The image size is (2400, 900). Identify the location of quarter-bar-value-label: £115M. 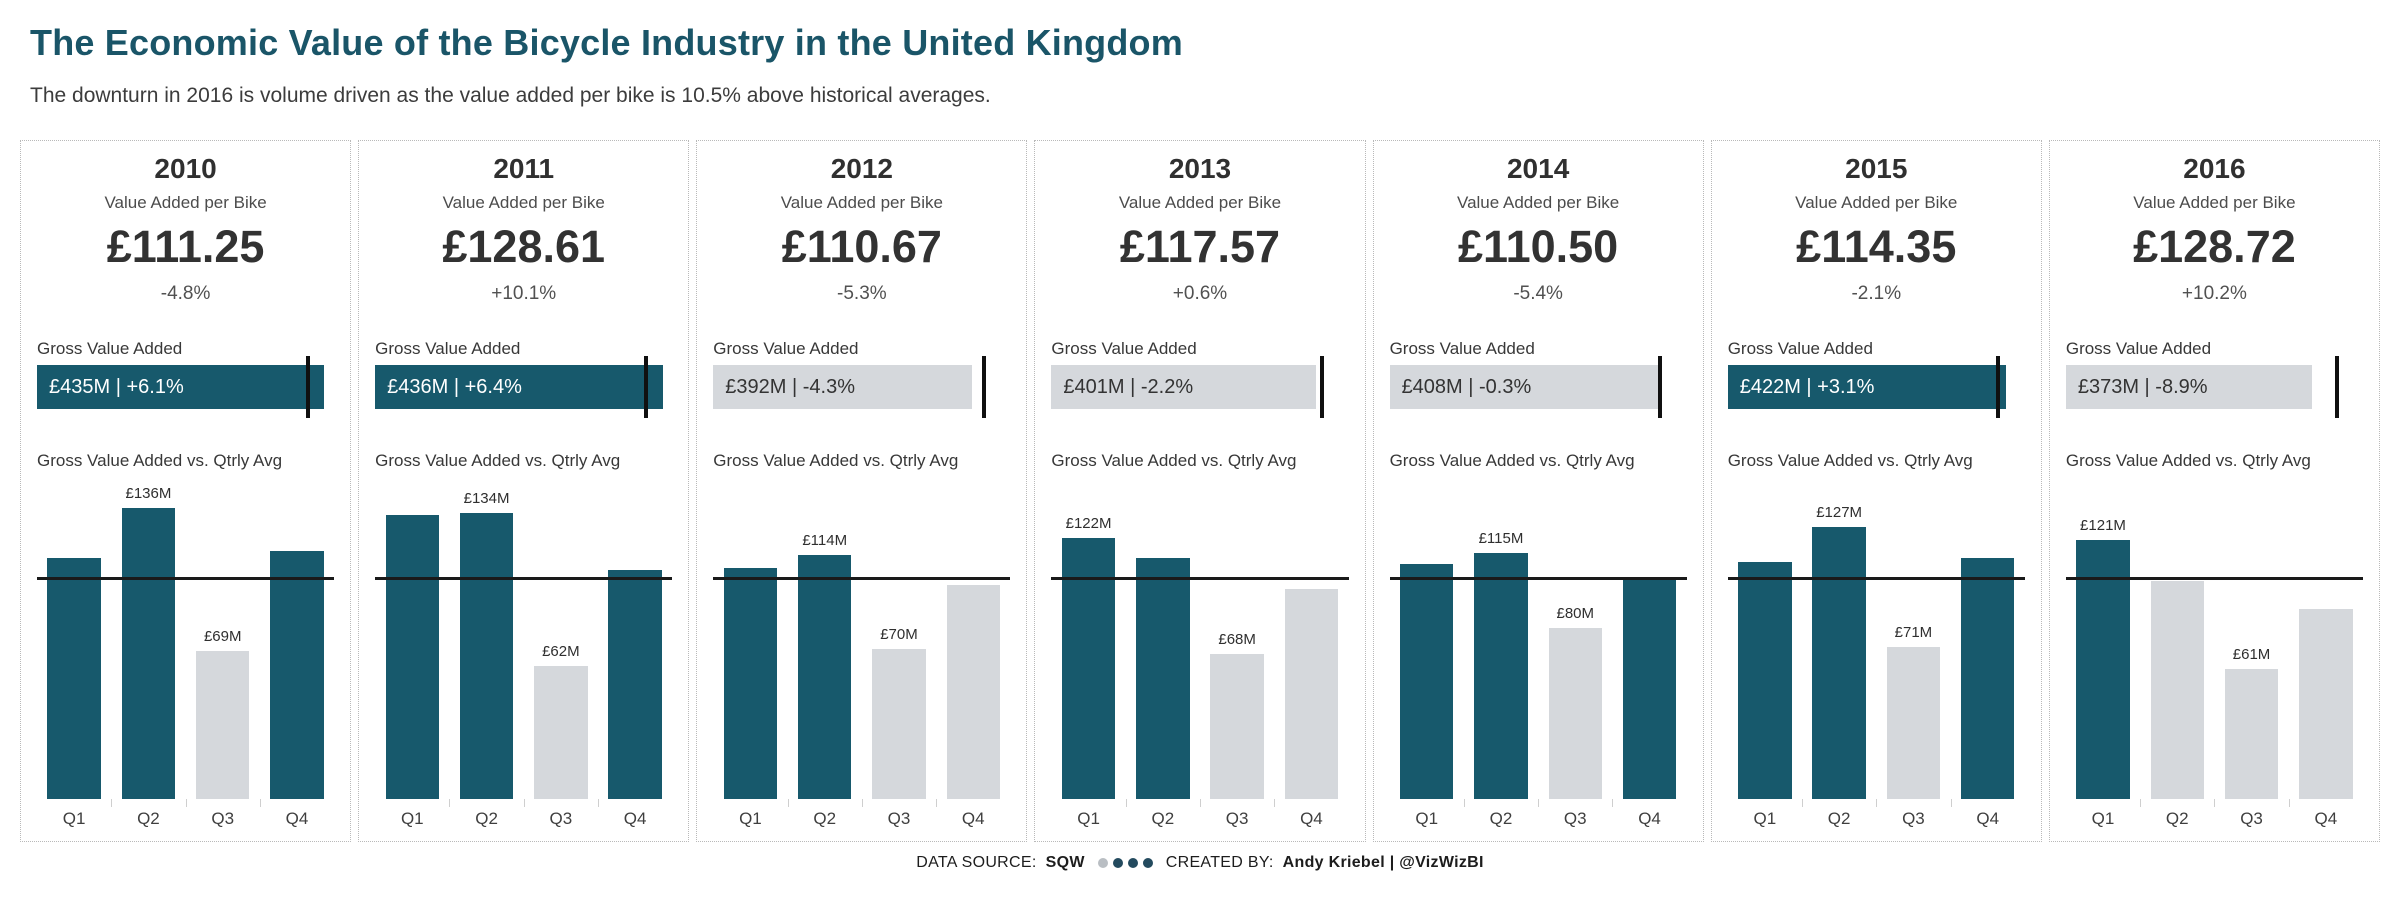
(1501, 539).